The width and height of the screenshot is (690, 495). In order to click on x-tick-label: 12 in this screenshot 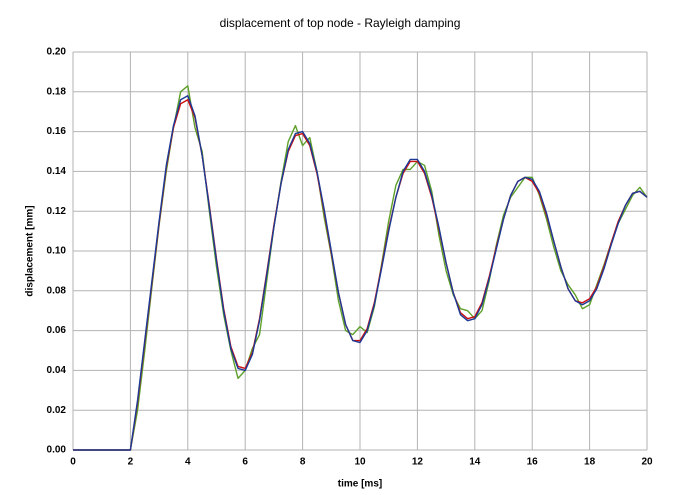, I will do `click(418, 462)`.